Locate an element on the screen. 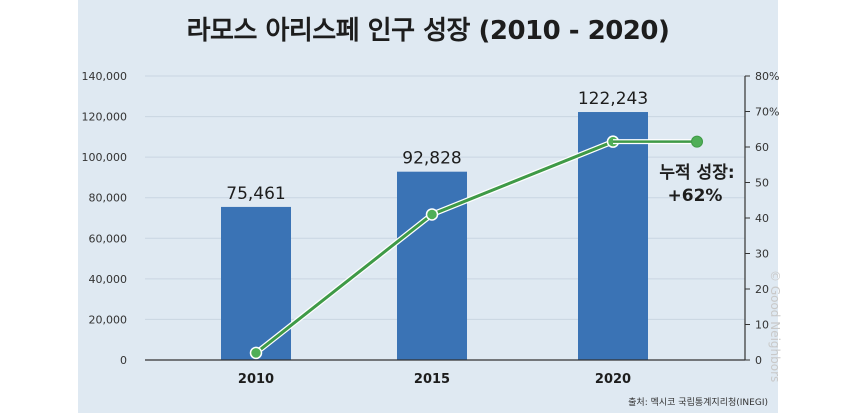 This screenshot has width=860, height=413. growth-point-2015 is located at coordinates (432, 214).